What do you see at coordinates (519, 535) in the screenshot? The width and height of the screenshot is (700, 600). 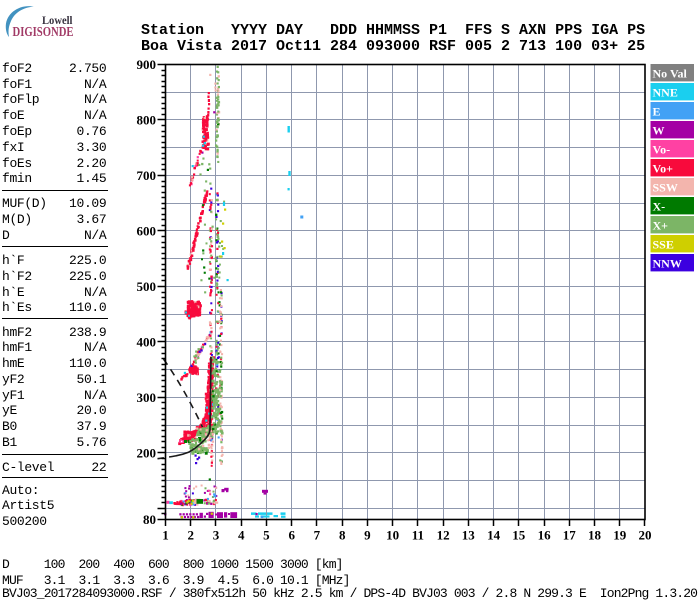 I see `svg-text: 15` at bounding box center [519, 535].